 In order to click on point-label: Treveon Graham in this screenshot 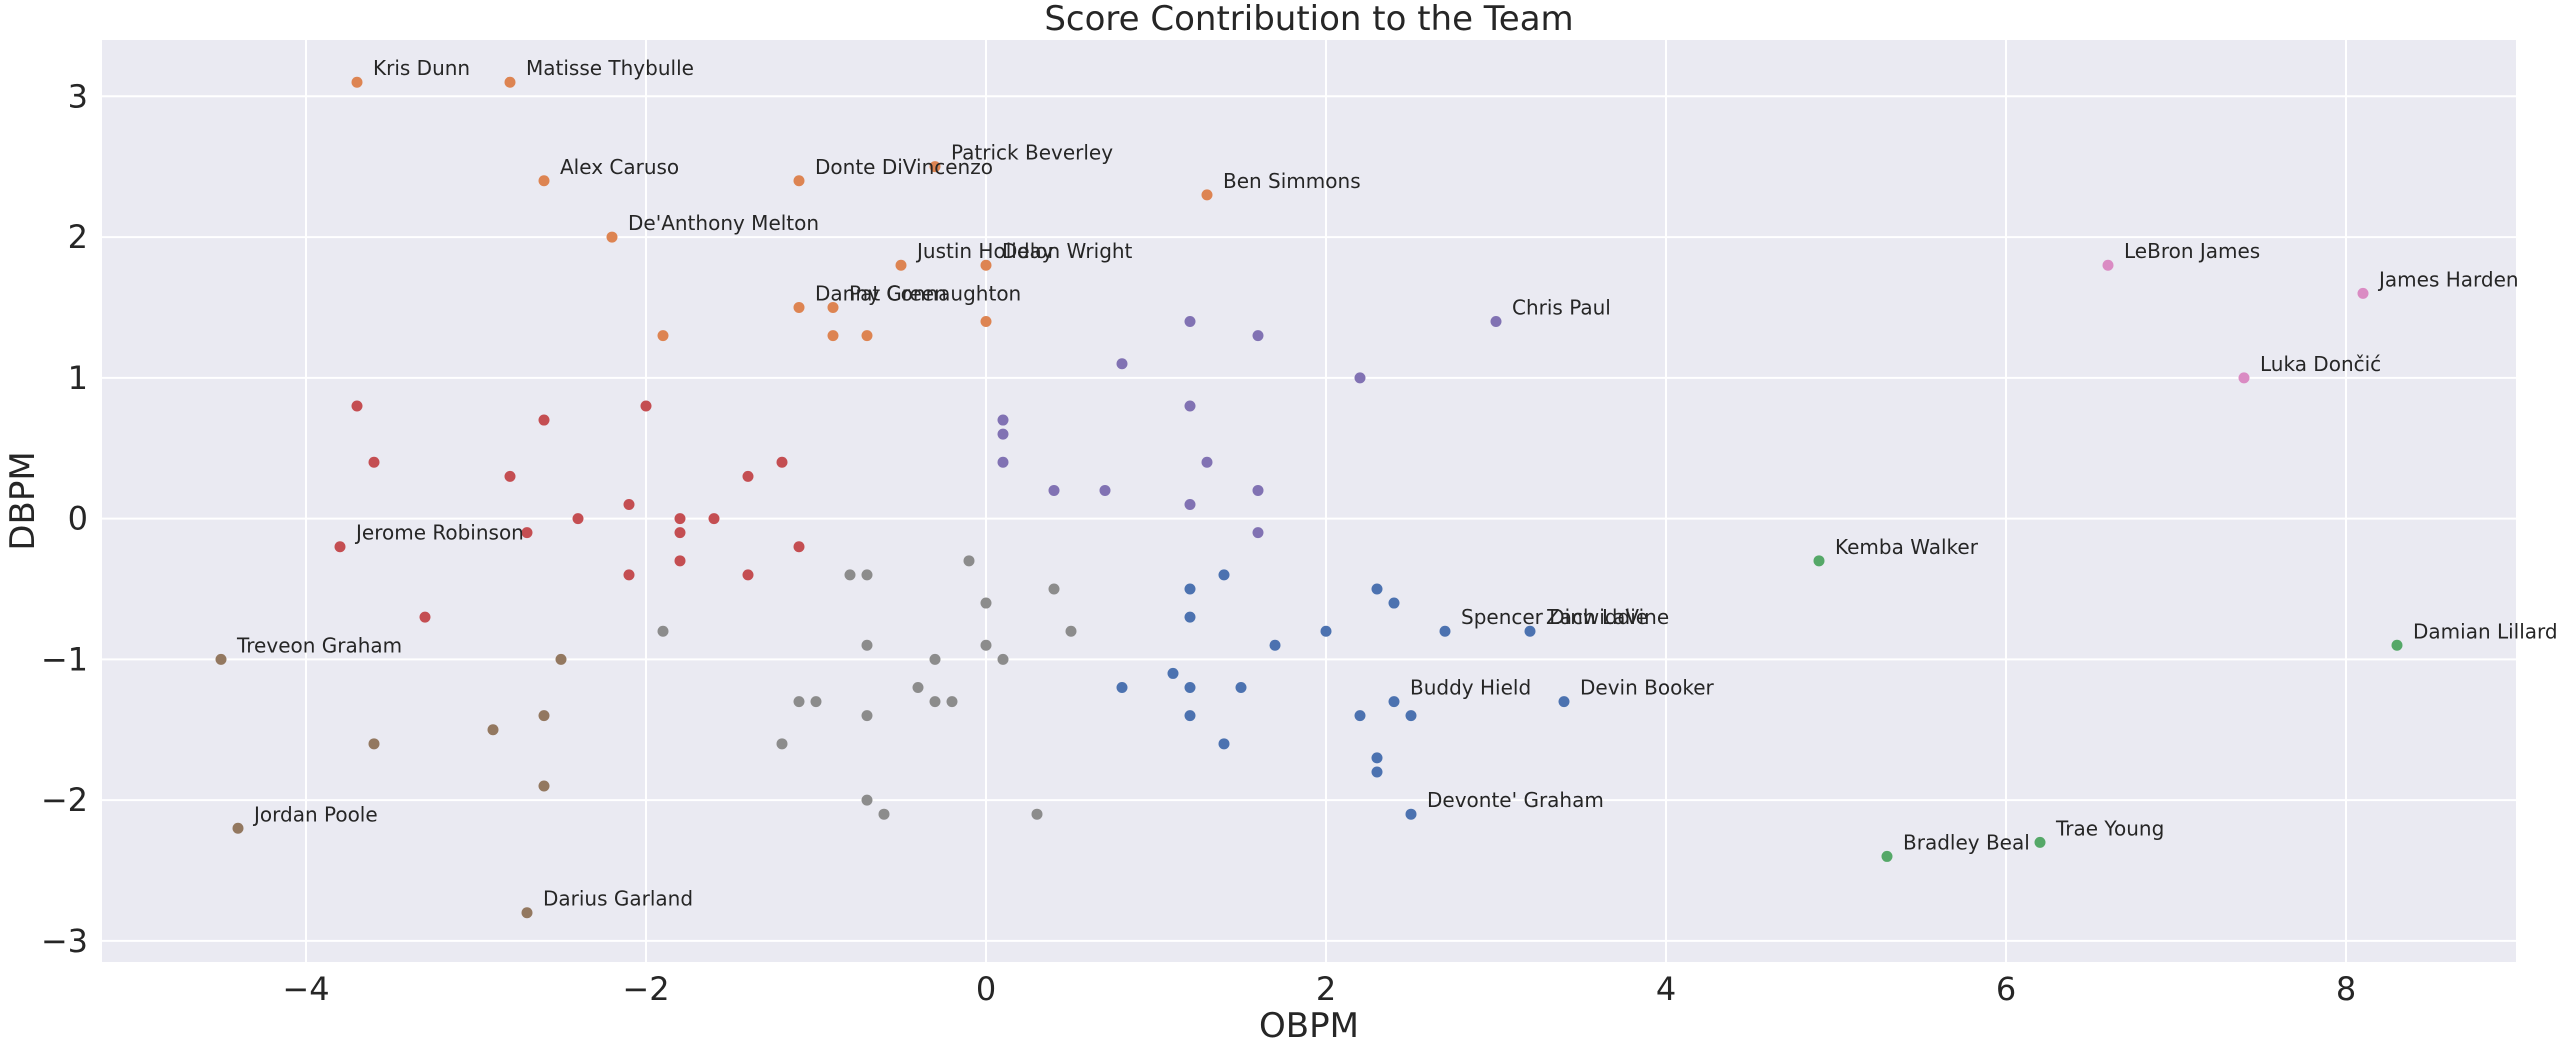, I will do `click(319, 645)`.